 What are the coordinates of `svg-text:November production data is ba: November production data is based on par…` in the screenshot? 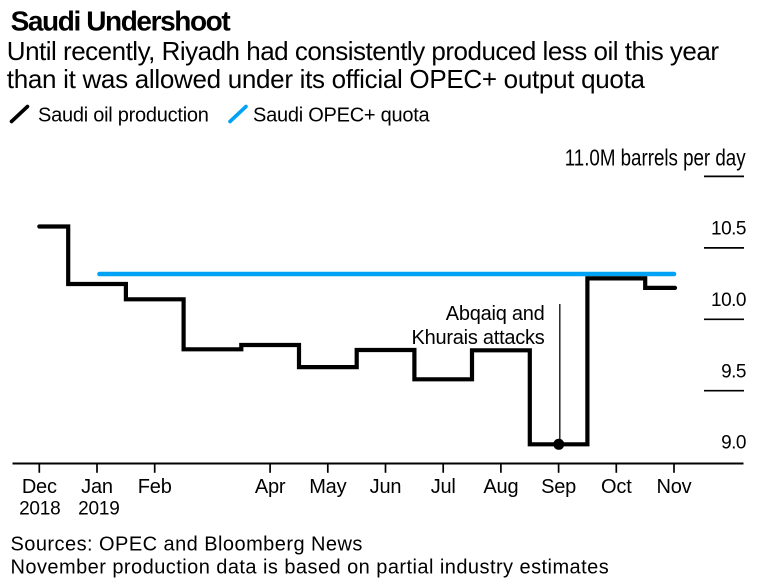 It's located at (310, 568).